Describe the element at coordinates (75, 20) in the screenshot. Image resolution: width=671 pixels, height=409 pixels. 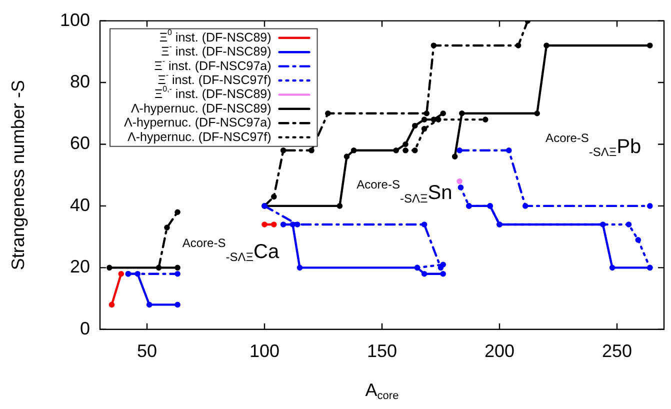
I see `y-tick-label: 100` at that location.